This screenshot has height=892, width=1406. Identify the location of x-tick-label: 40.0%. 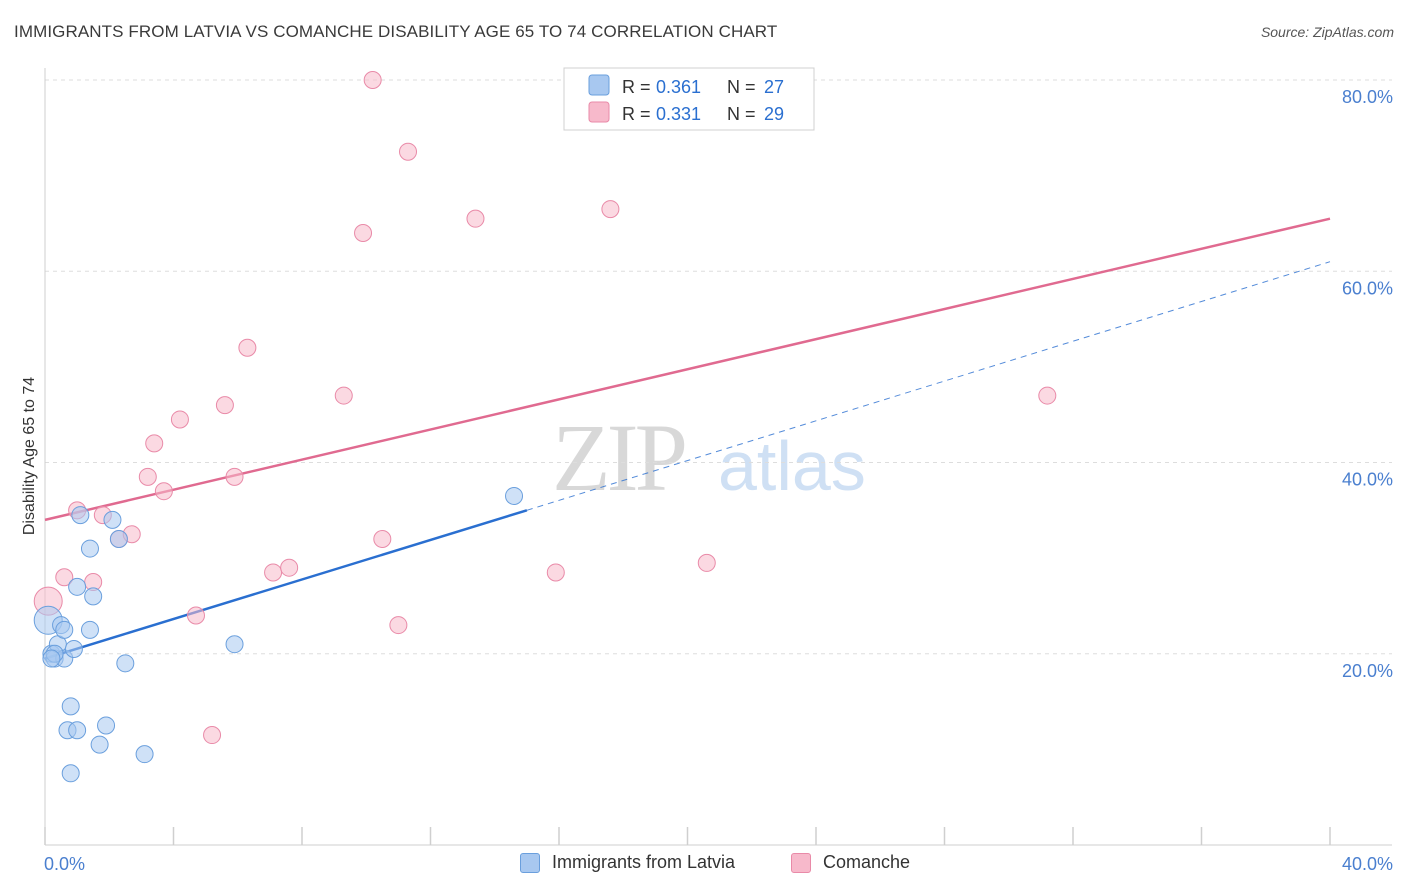
(1367, 864).